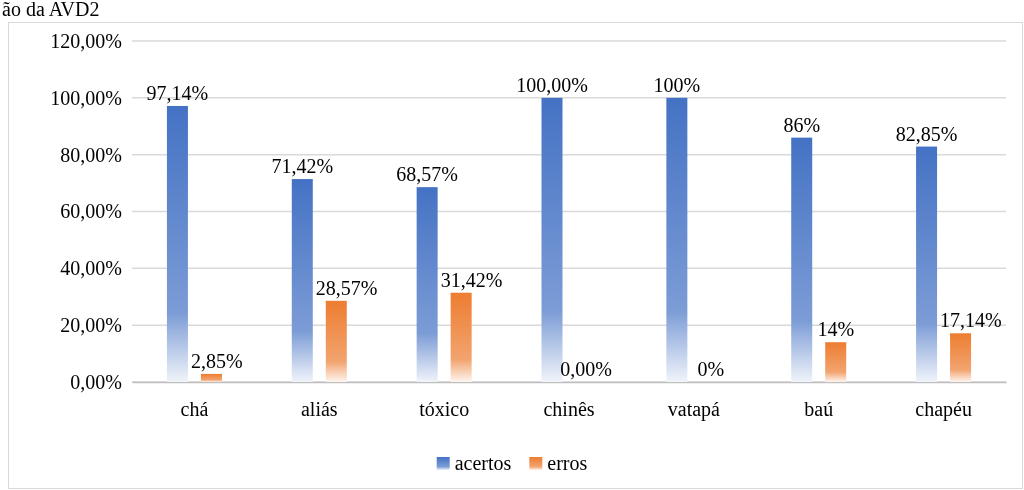 This screenshot has width=1024, height=490. What do you see at coordinates (819, 409) in the screenshot?
I see `x-tick-label: baú` at bounding box center [819, 409].